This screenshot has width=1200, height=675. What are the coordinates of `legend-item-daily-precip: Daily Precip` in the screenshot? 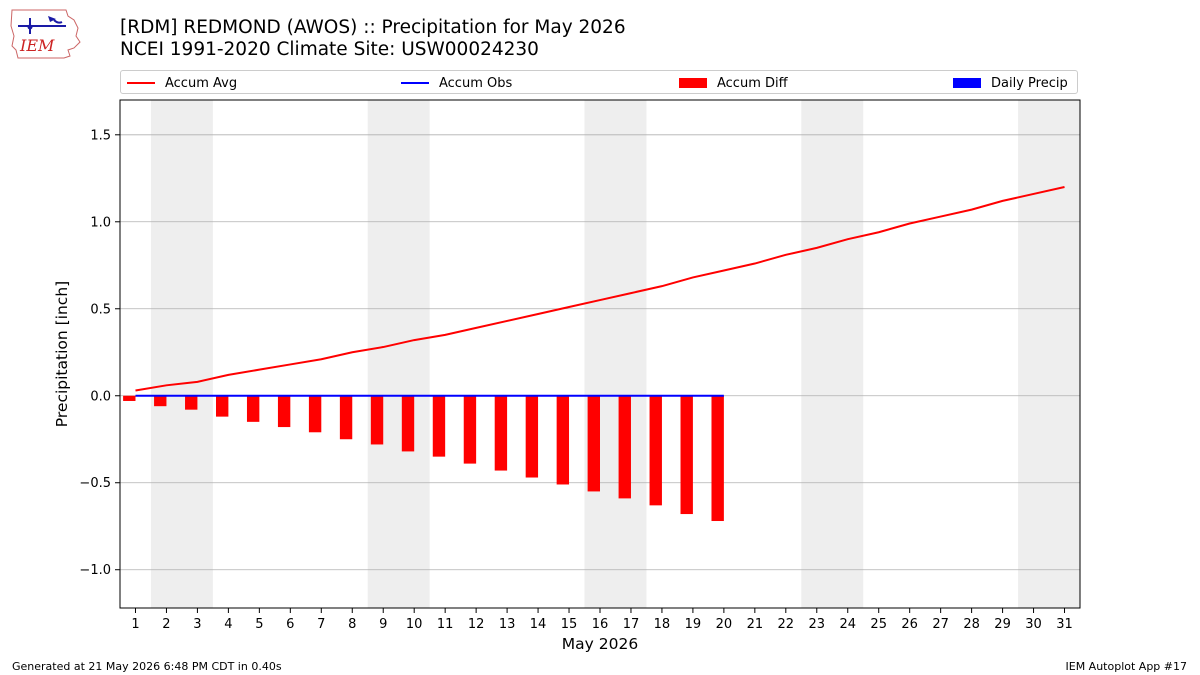 It's located at (1010, 83).